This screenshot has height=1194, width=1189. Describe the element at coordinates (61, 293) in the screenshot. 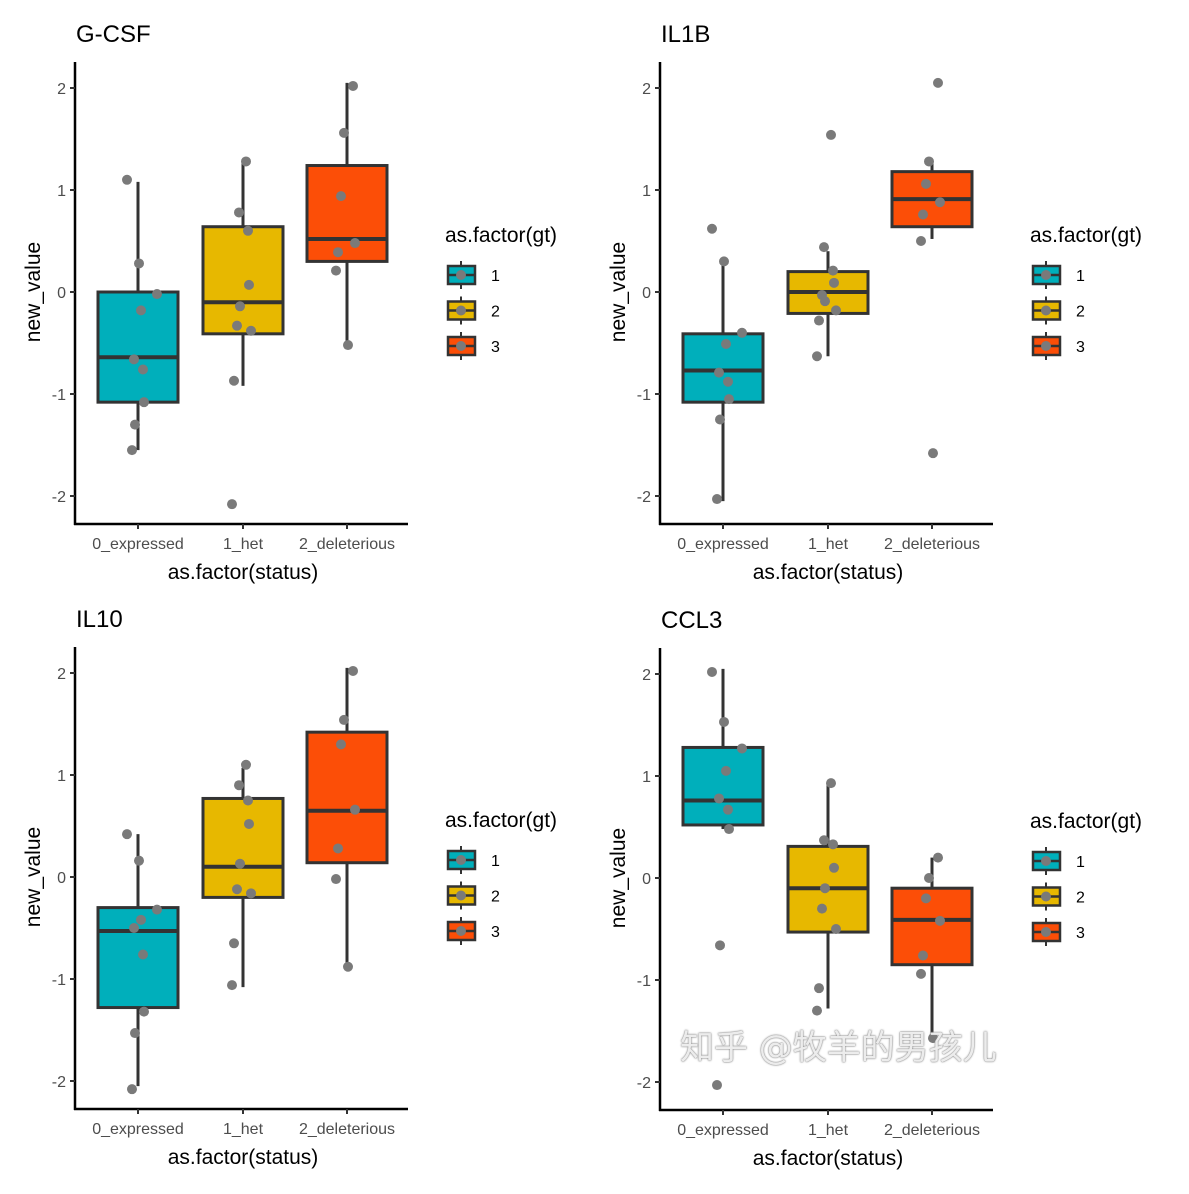

I see `y-tick-label: 0` at that location.